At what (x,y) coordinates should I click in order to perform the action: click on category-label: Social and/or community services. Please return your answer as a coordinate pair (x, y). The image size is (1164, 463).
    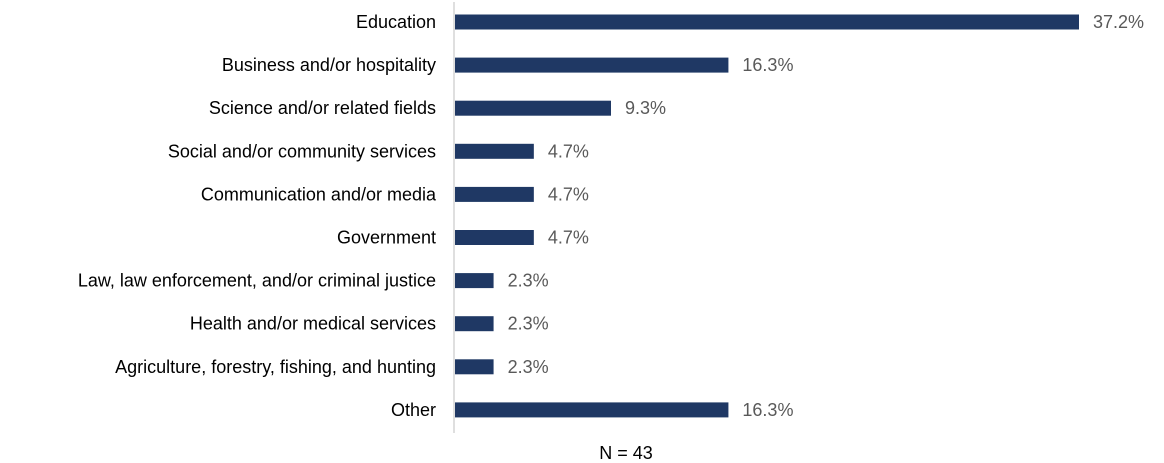
    Looking at the image, I should click on (302, 151).